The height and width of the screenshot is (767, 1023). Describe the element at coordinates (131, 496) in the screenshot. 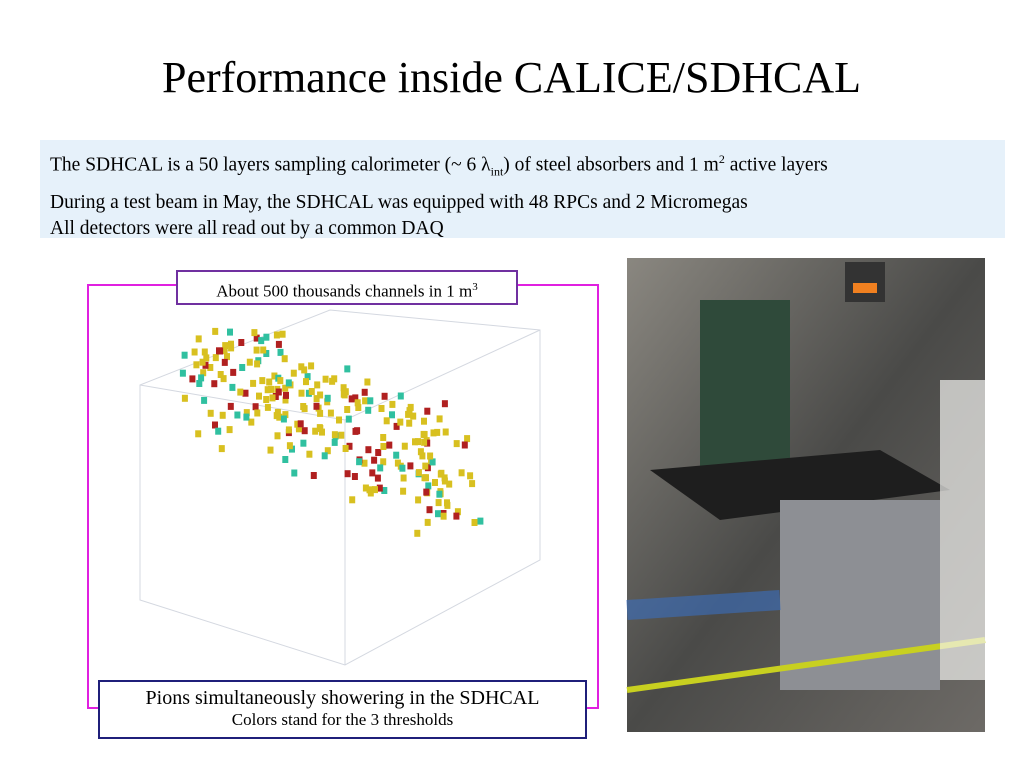

I see `bracket-left` at that location.